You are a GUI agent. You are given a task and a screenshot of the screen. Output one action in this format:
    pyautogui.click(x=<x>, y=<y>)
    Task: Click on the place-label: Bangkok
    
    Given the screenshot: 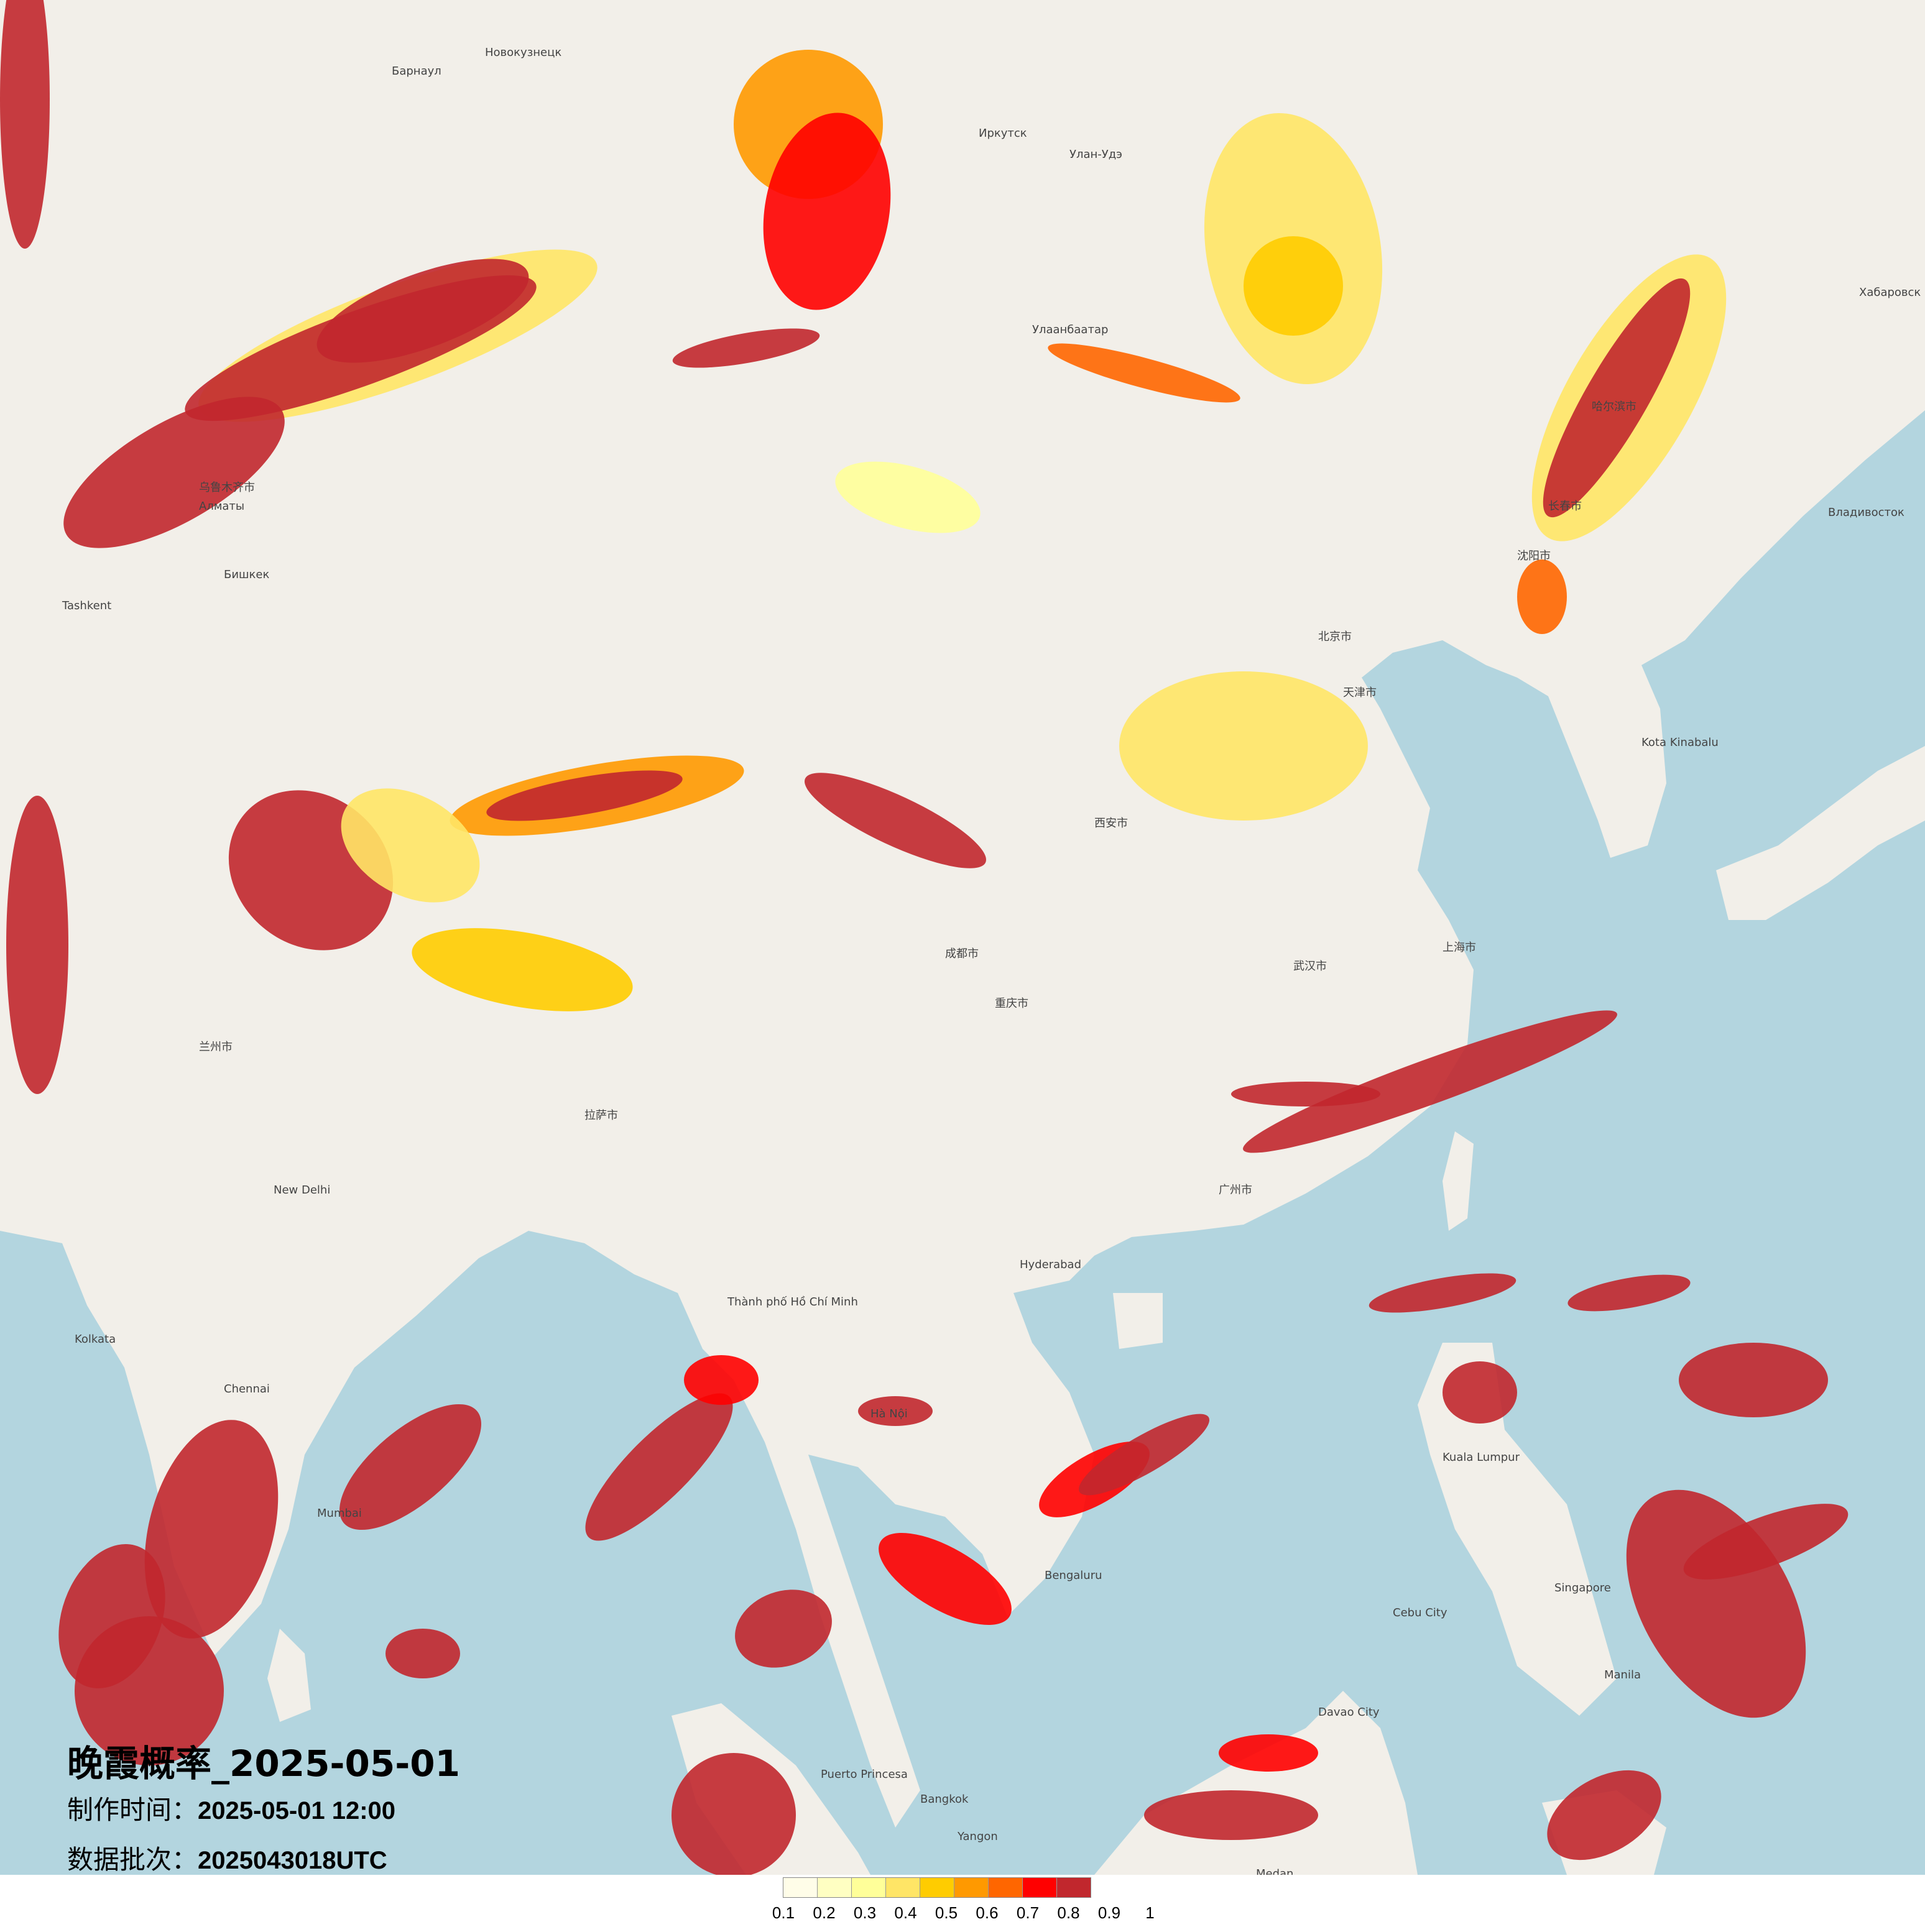 What is the action you would take?
    pyautogui.click(x=944, y=1799)
    